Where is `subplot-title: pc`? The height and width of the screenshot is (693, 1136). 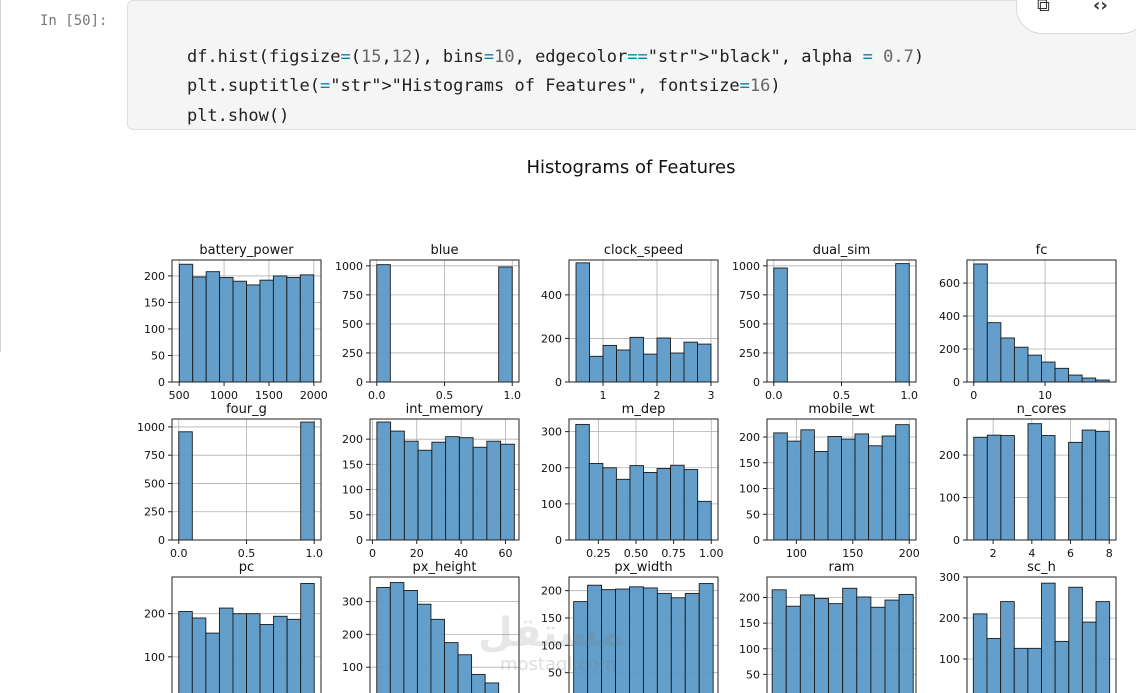 subplot-title: pc is located at coordinates (246, 567).